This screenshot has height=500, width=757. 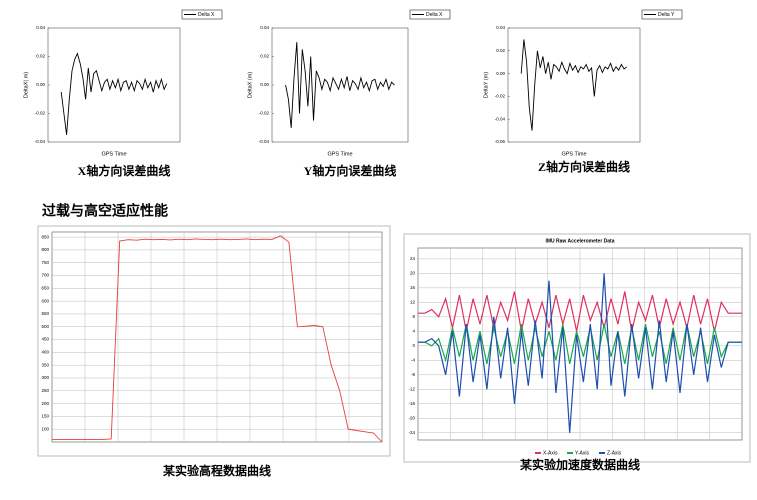 What do you see at coordinates (26, 85) in the screenshot?
I see `y-axis-label: DeltaX( m)` at bounding box center [26, 85].